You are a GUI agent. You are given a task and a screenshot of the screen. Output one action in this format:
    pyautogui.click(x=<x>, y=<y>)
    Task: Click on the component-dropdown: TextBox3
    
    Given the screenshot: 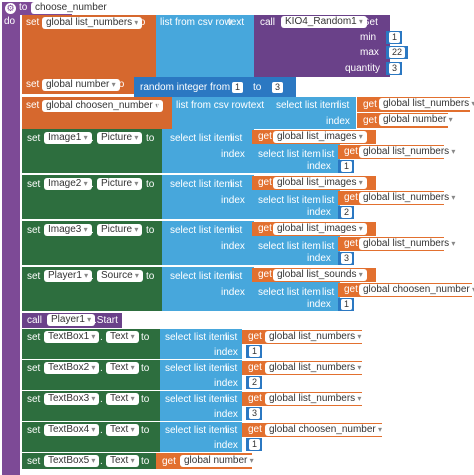 What is the action you would take?
    pyautogui.click(x=72, y=399)
    